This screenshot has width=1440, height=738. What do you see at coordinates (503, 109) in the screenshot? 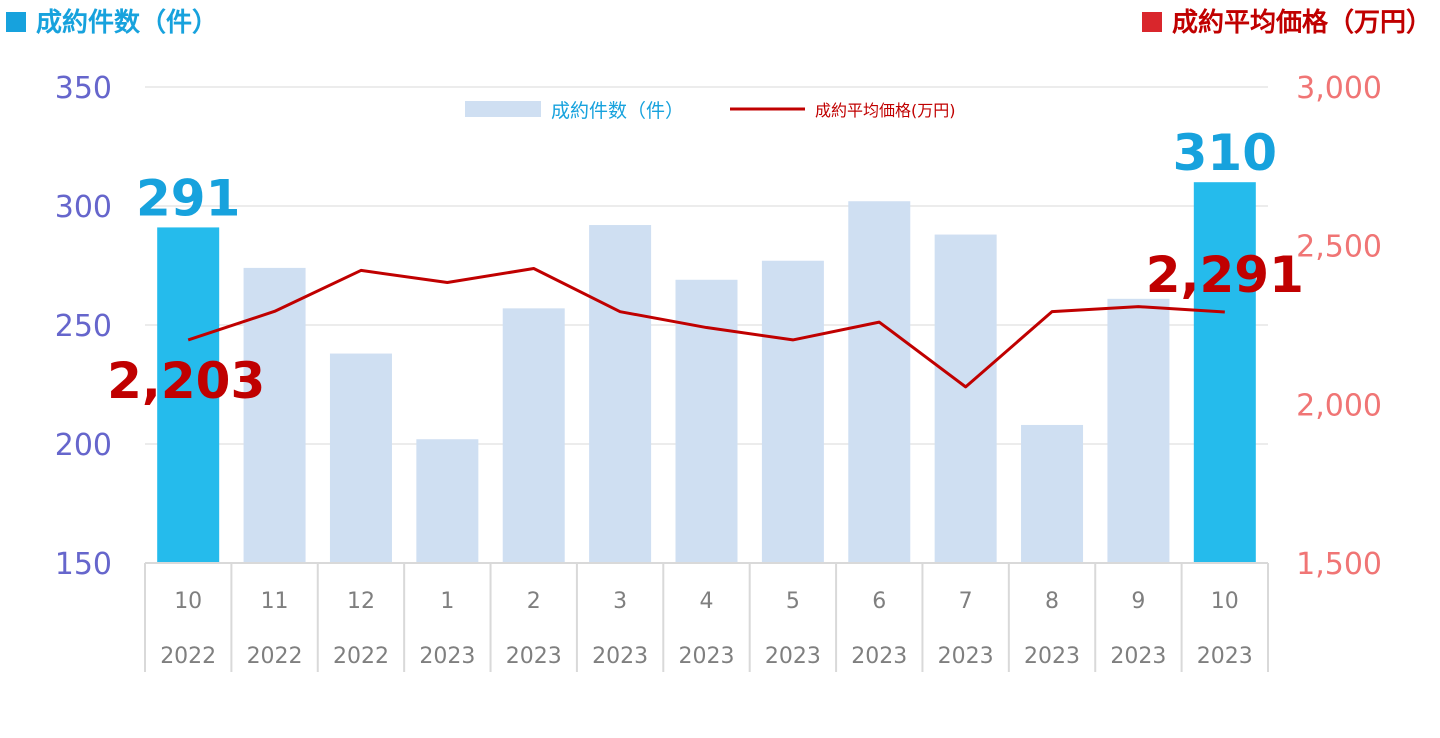
I see `legend-bar-swatch` at bounding box center [503, 109].